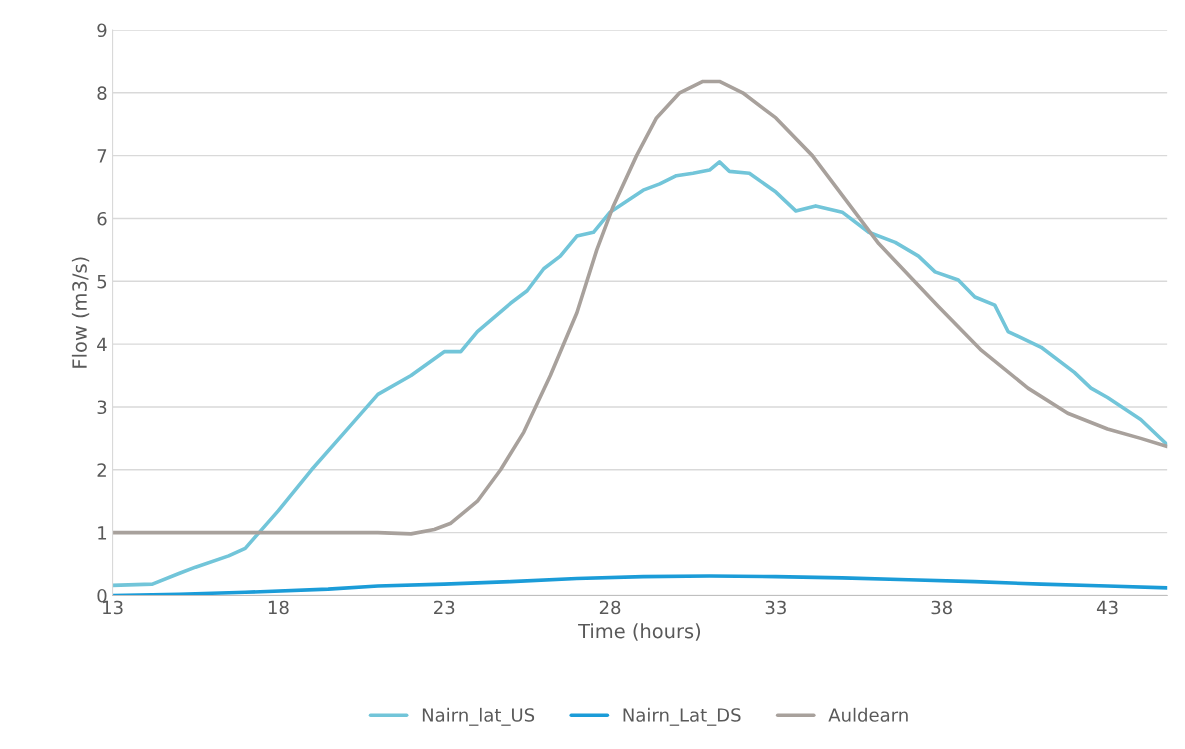 This screenshot has width=1185, height=749. What do you see at coordinates (80, 312) in the screenshot?
I see `y-axis-title: Flow (m3/s)` at bounding box center [80, 312].